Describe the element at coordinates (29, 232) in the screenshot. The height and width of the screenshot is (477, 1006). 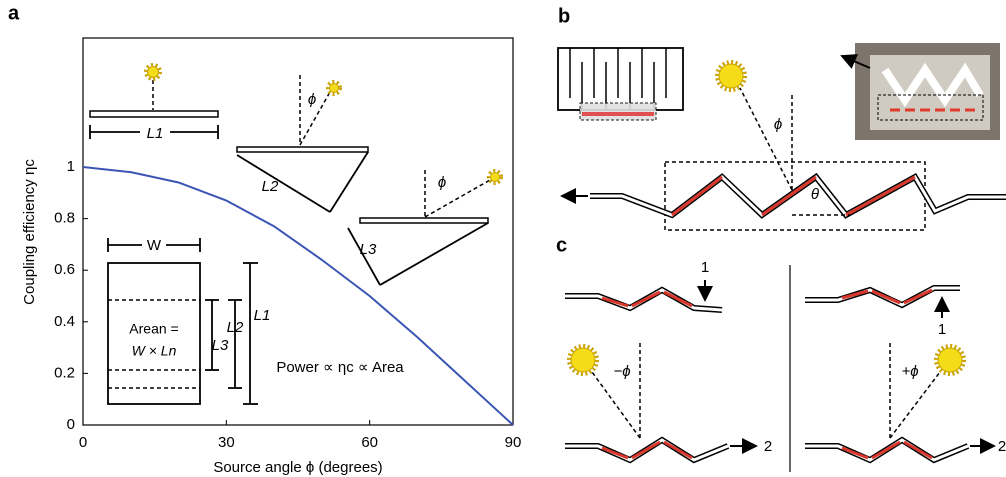
I see `y-axis-label: Coupling efficiency ηc` at that location.